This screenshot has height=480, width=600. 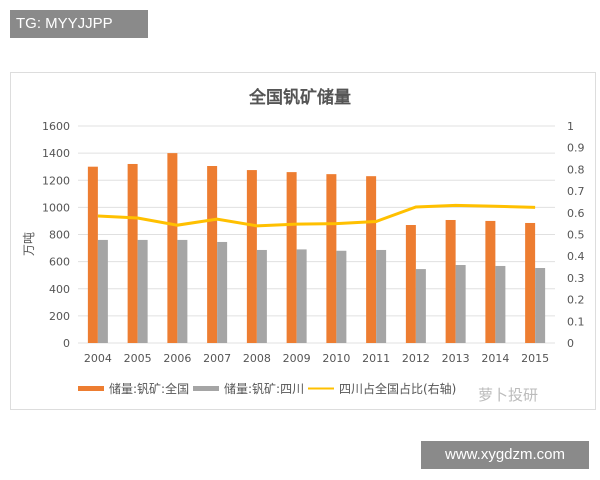 What do you see at coordinates (59, 262) in the screenshot?
I see `y-tick-label: 600` at bounding box center [59, 262].